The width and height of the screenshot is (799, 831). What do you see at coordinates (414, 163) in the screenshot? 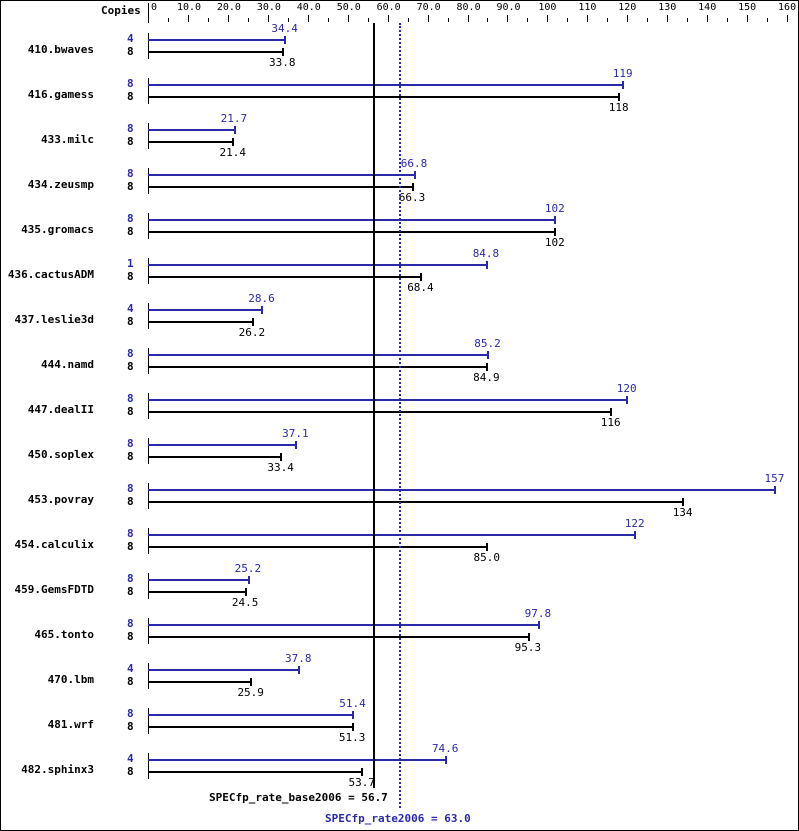
I see `peak-value-label: 66.8` at bounding box center [414, 163].